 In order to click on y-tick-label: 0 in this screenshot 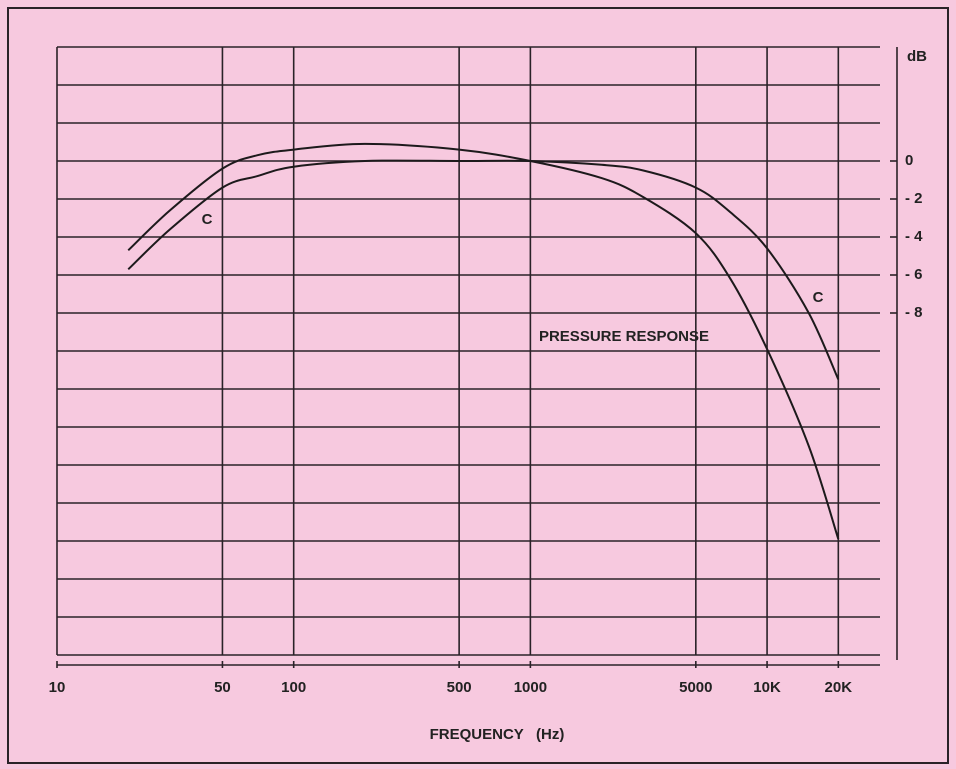, I will do `click(909, 160)`.